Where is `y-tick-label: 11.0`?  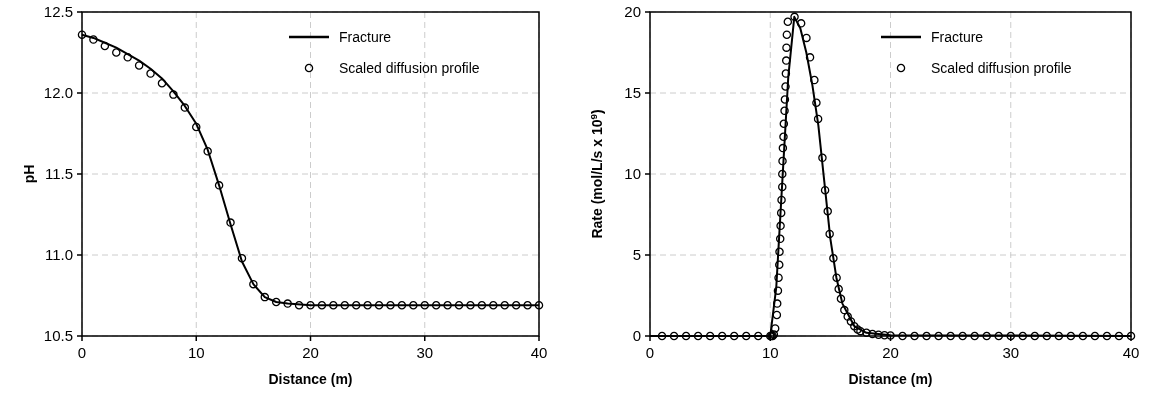
y-tick-label: 11.0 is located at coordinates (58, 254).